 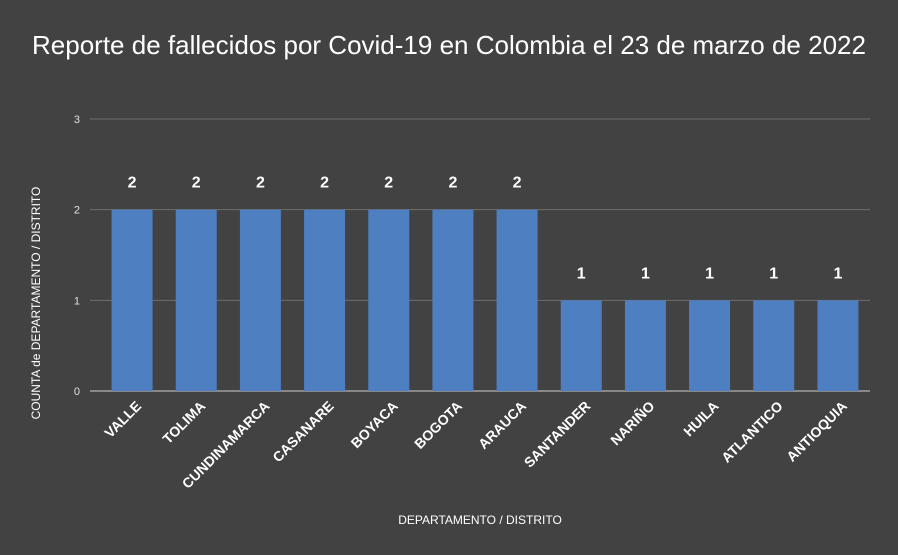 I want to click on x-tick-label: ARAUCA, so click(x=502, y=425).